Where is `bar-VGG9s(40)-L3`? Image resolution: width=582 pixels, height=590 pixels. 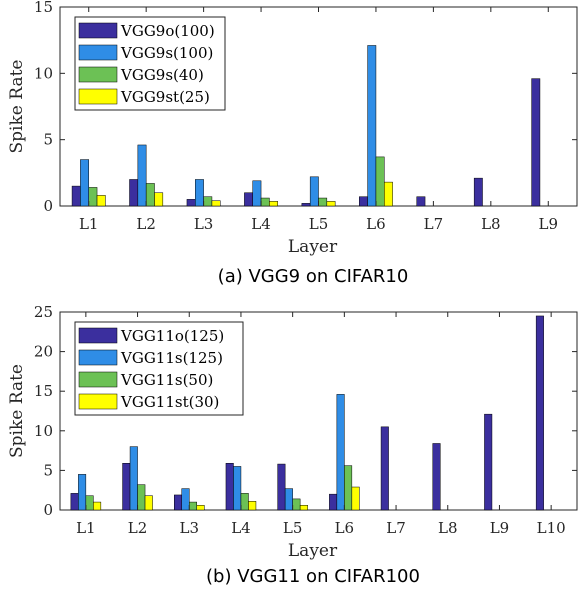 bar-VGG9s(40)-L3 is located at coordinates (208, 201).